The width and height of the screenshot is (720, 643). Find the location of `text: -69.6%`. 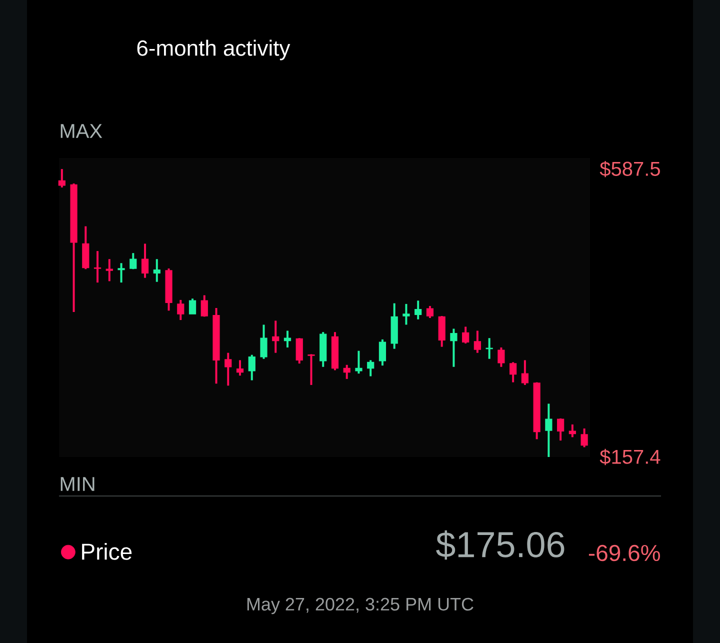

text: -69.6% is located at coordinates (624, 553).